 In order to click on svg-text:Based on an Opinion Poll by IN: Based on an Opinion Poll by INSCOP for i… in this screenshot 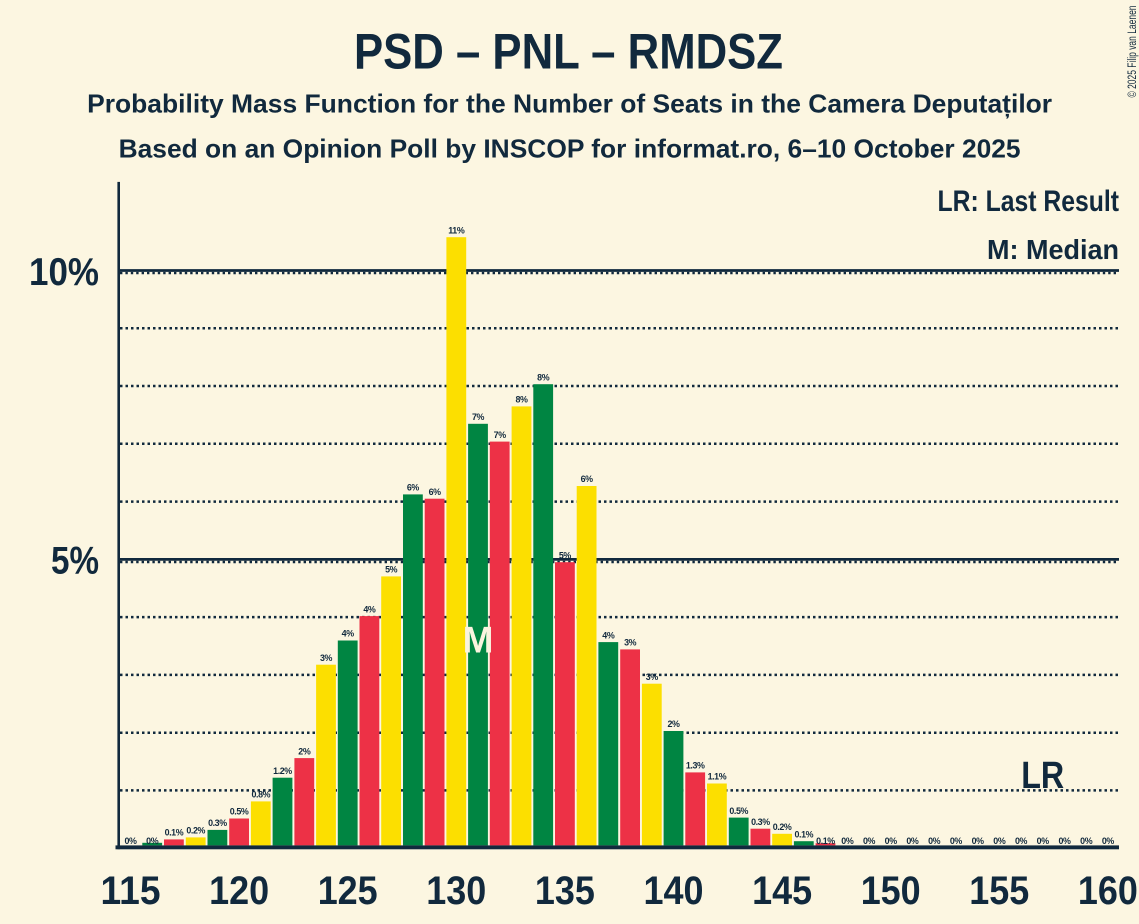, I will do `click(570, 148)`.